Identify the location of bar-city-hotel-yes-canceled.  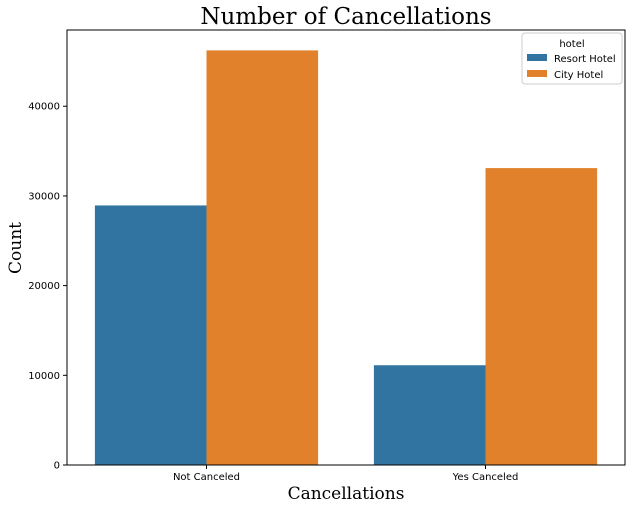
(541, 316).